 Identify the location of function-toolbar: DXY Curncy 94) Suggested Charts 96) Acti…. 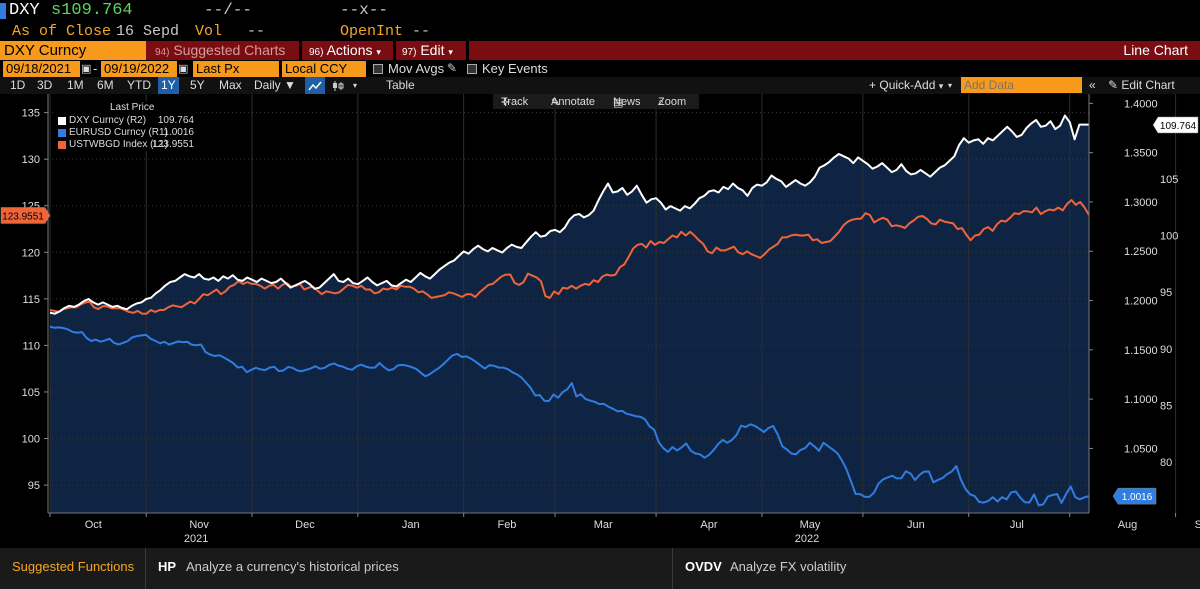
(600, 50).